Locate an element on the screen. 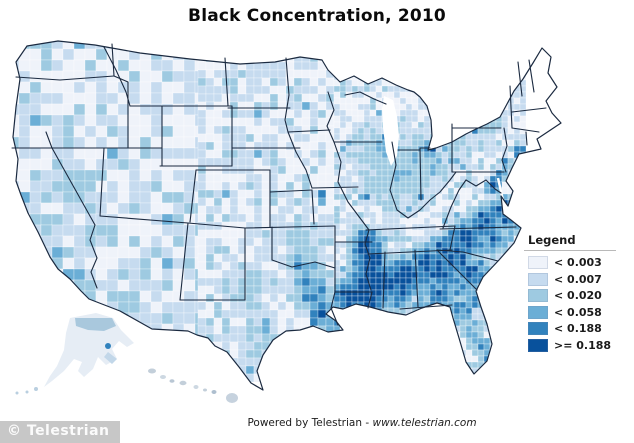 The height and width of the screenshot is (443, 634). legend-swatch is located at coordinates (538, 295).